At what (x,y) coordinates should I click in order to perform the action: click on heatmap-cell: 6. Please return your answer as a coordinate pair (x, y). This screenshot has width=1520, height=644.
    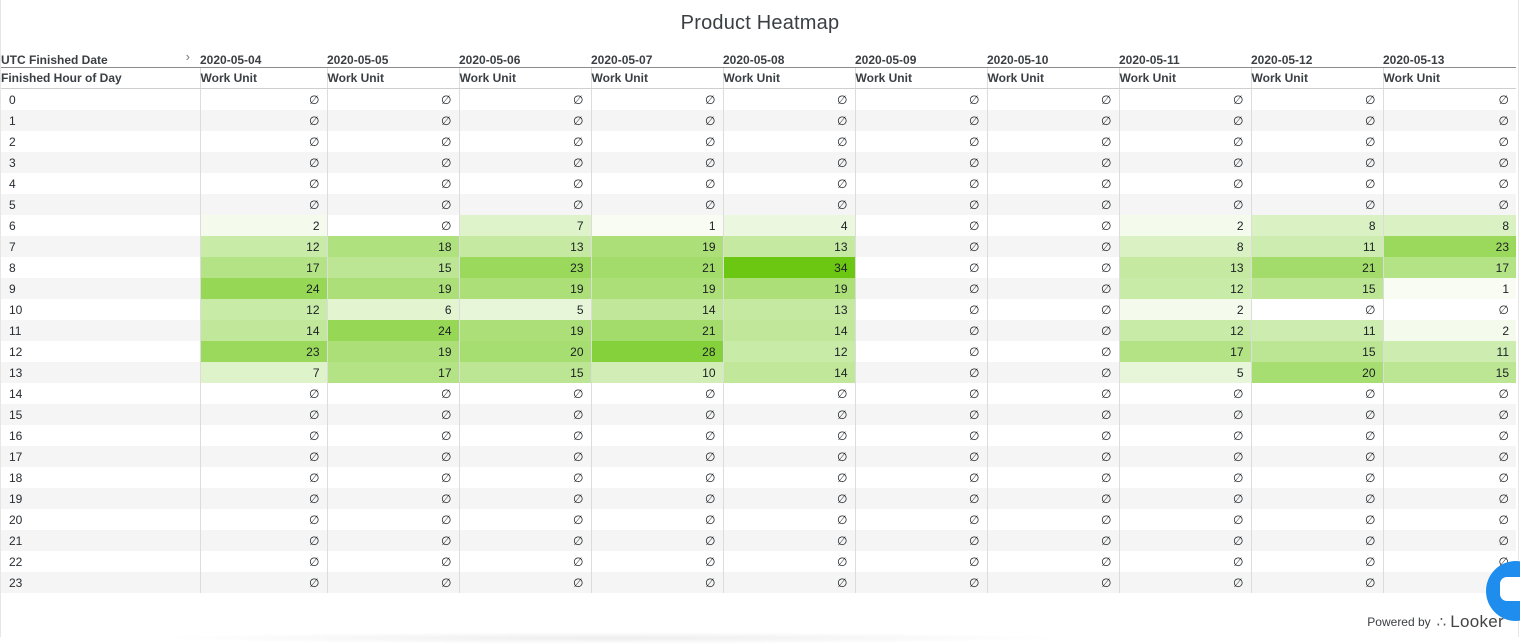
    Looking at the image, I should click on (392, 309).